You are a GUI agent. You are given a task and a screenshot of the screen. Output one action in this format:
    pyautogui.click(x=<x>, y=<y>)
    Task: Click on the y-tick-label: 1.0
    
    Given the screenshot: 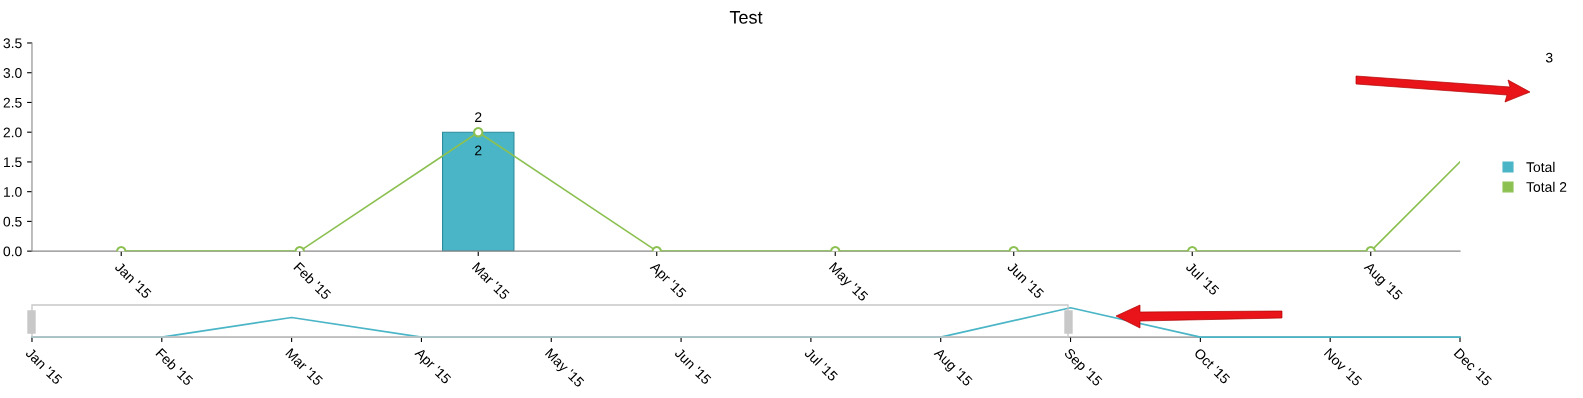 What is the action you would take?
    pyautogui.click(x=13, y=192)
    